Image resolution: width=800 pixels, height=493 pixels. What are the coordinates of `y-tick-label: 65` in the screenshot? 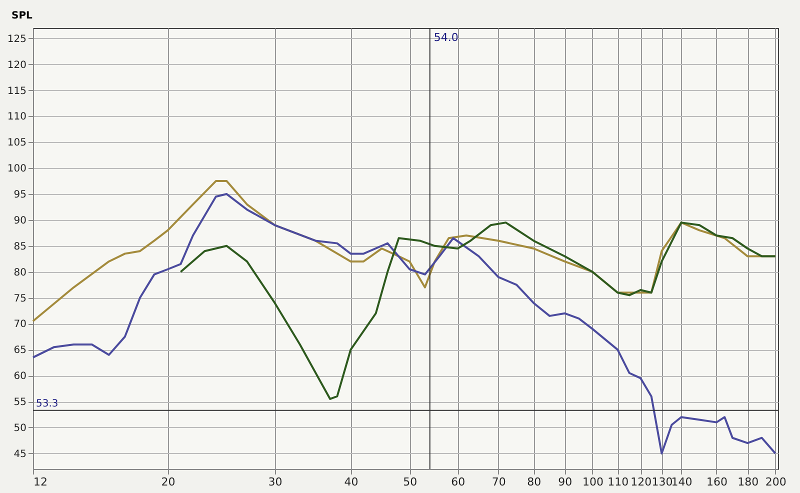 It's located at (20, 350).